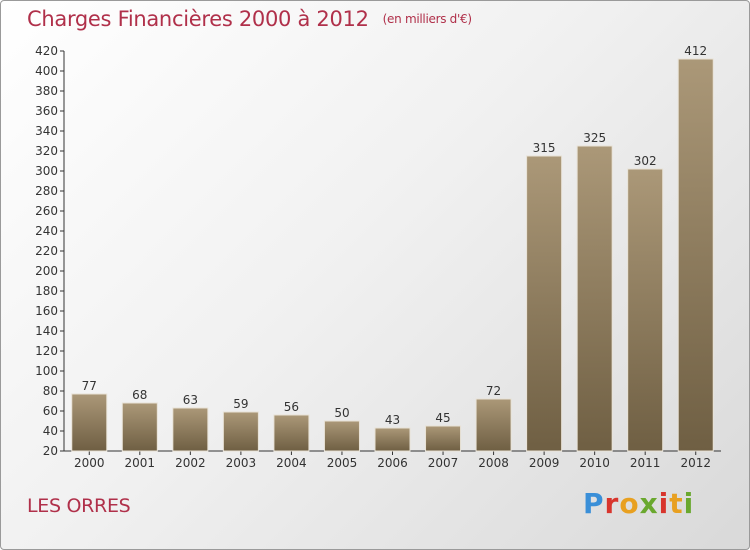 This screenshot has width=750, height=550. Describe the element at coordinates (50, 391) in the screenshot. I see `y-tick-label: 80` at that location.